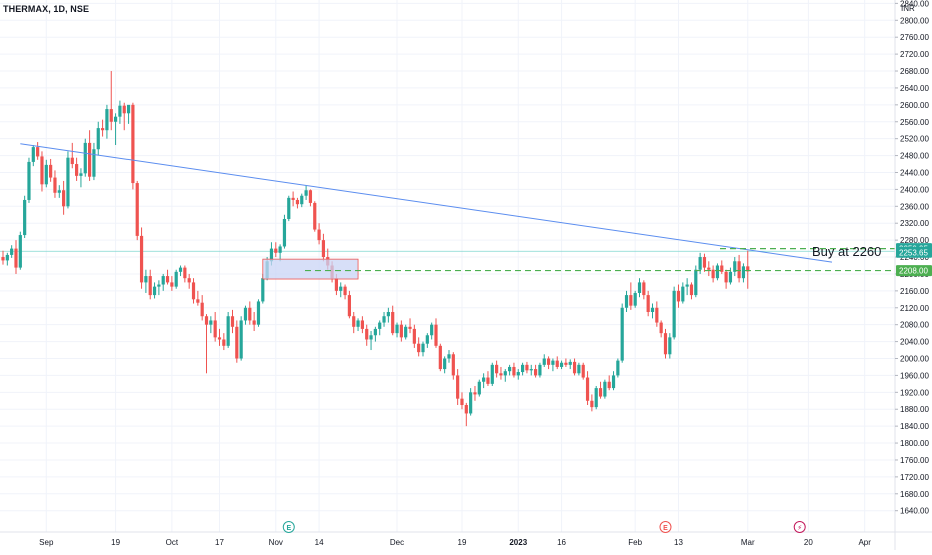  What do you see at coordinates (678, 542) in the screenshot?
I see `x-tick-label: 13` at bounding box center [678, 542].